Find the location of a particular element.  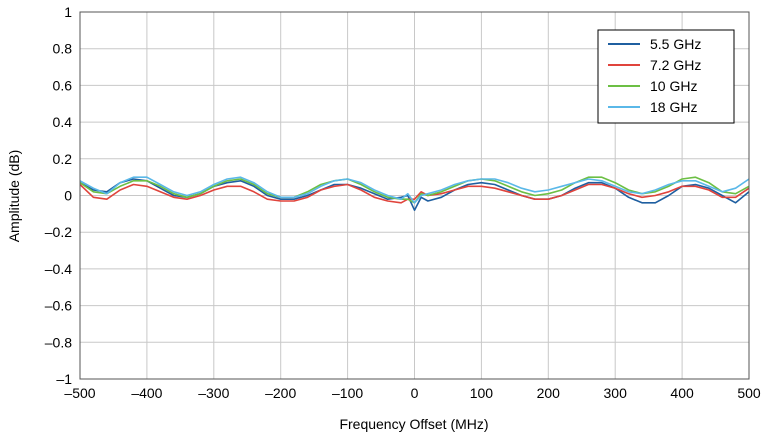

x-tick-label: 300 is located at coordinates (616, 393).